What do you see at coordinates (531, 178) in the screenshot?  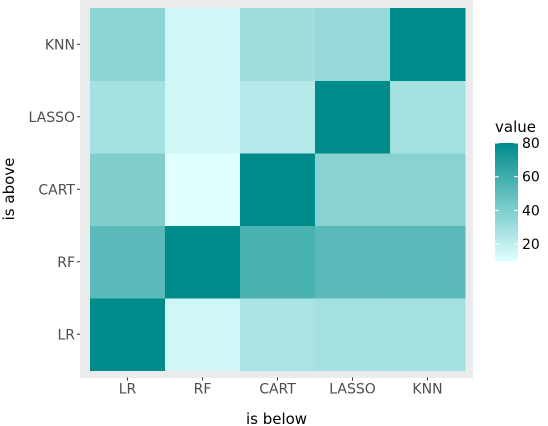 I see `legend-tick-label: 60` at bounding box center [531, 178].